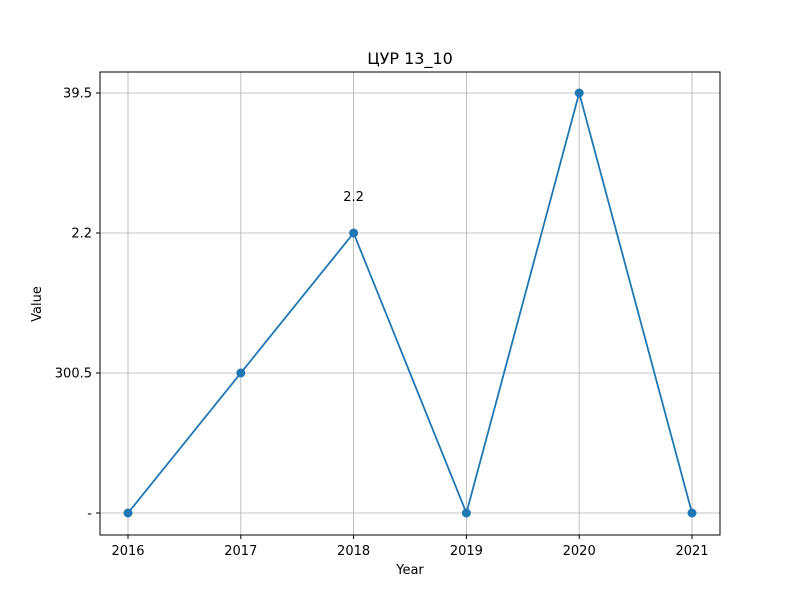 This screenshot has height=600, width=800. I want to click on annotations: 2.2, so click(353, 197).